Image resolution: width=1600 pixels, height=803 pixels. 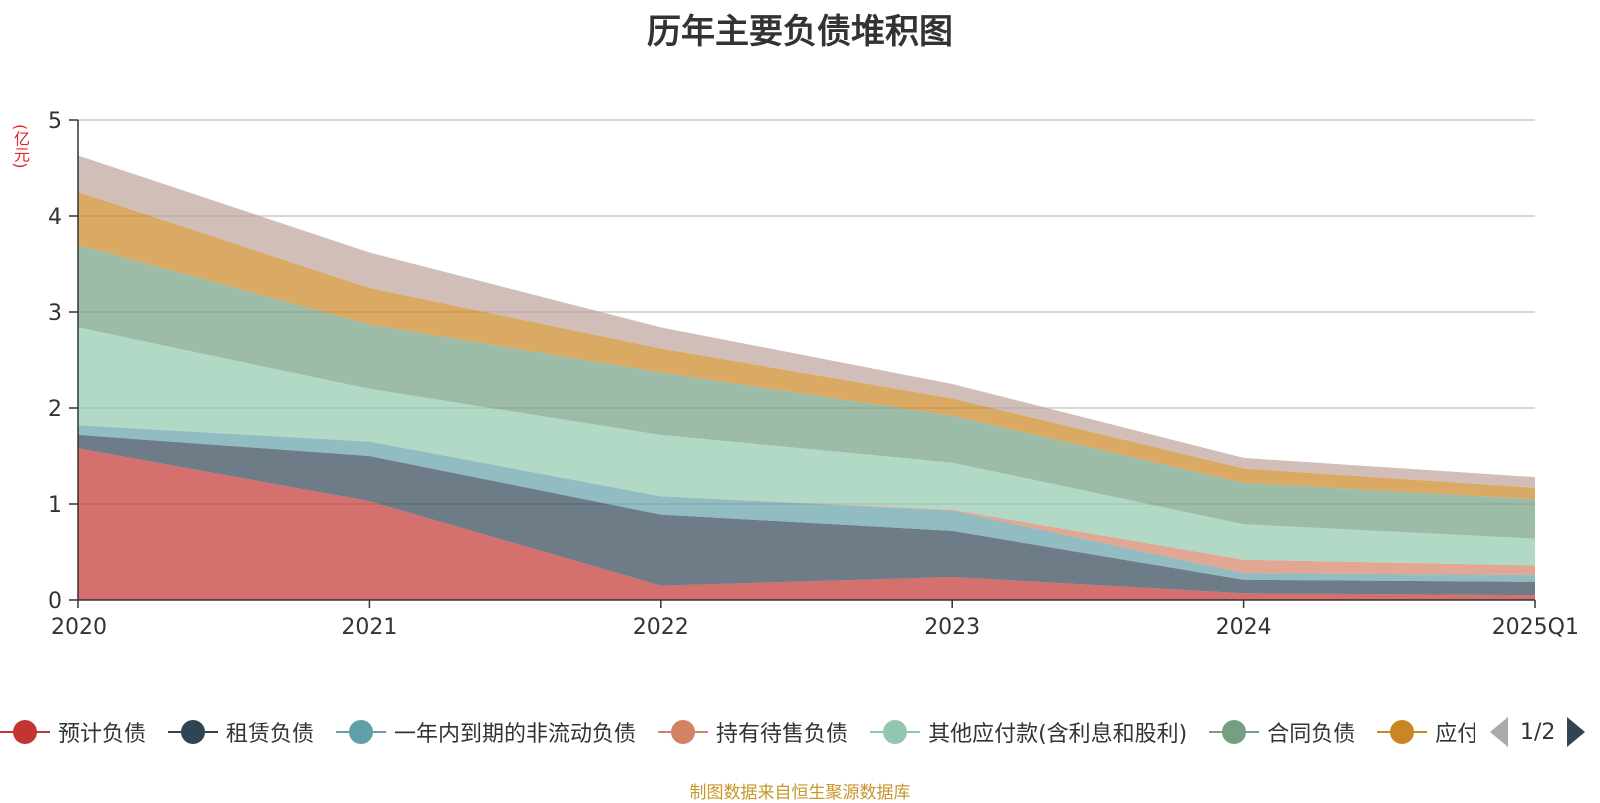 I want to click on legend-item-3: 持有待售负债, so click(x=753, y=732).